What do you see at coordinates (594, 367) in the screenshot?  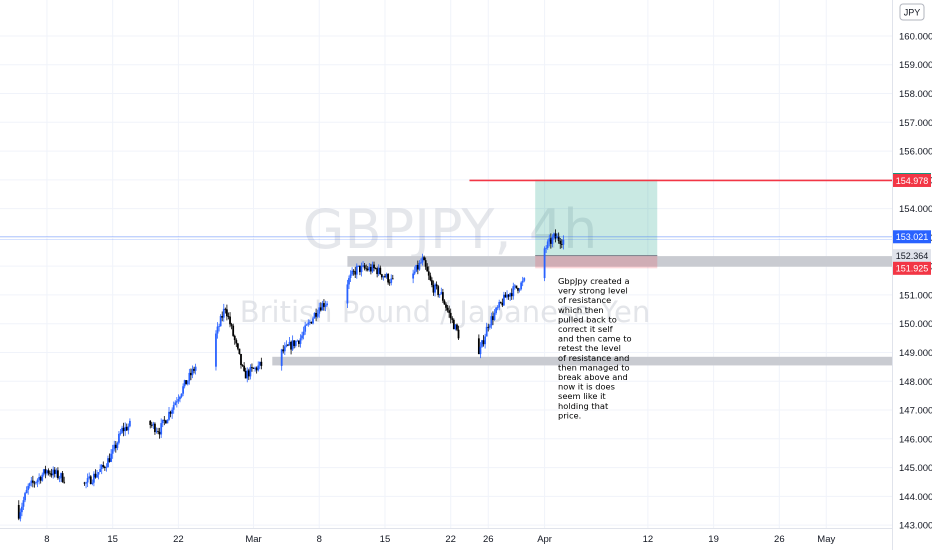 I see `annotation-line: then managed to` at bounding box center [594, 367].